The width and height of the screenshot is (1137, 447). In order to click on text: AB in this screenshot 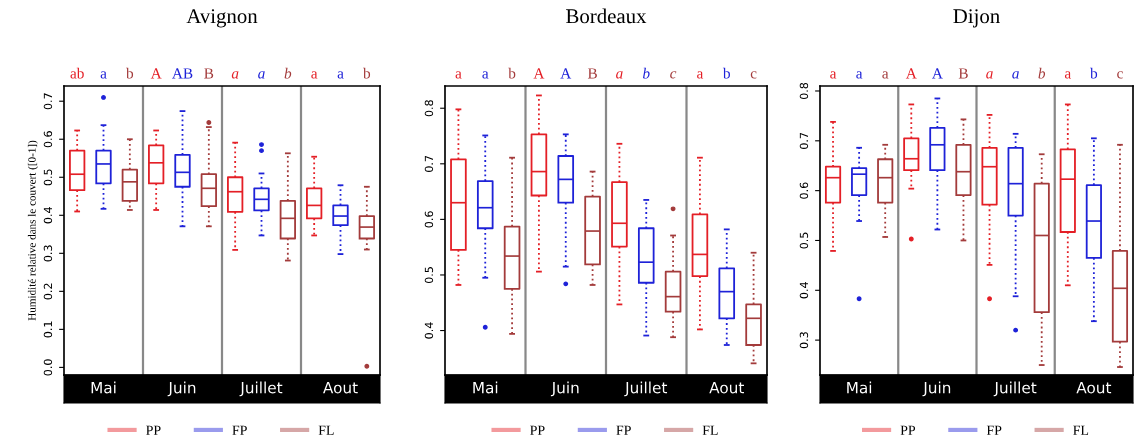, I will do `click(182, 73)`.